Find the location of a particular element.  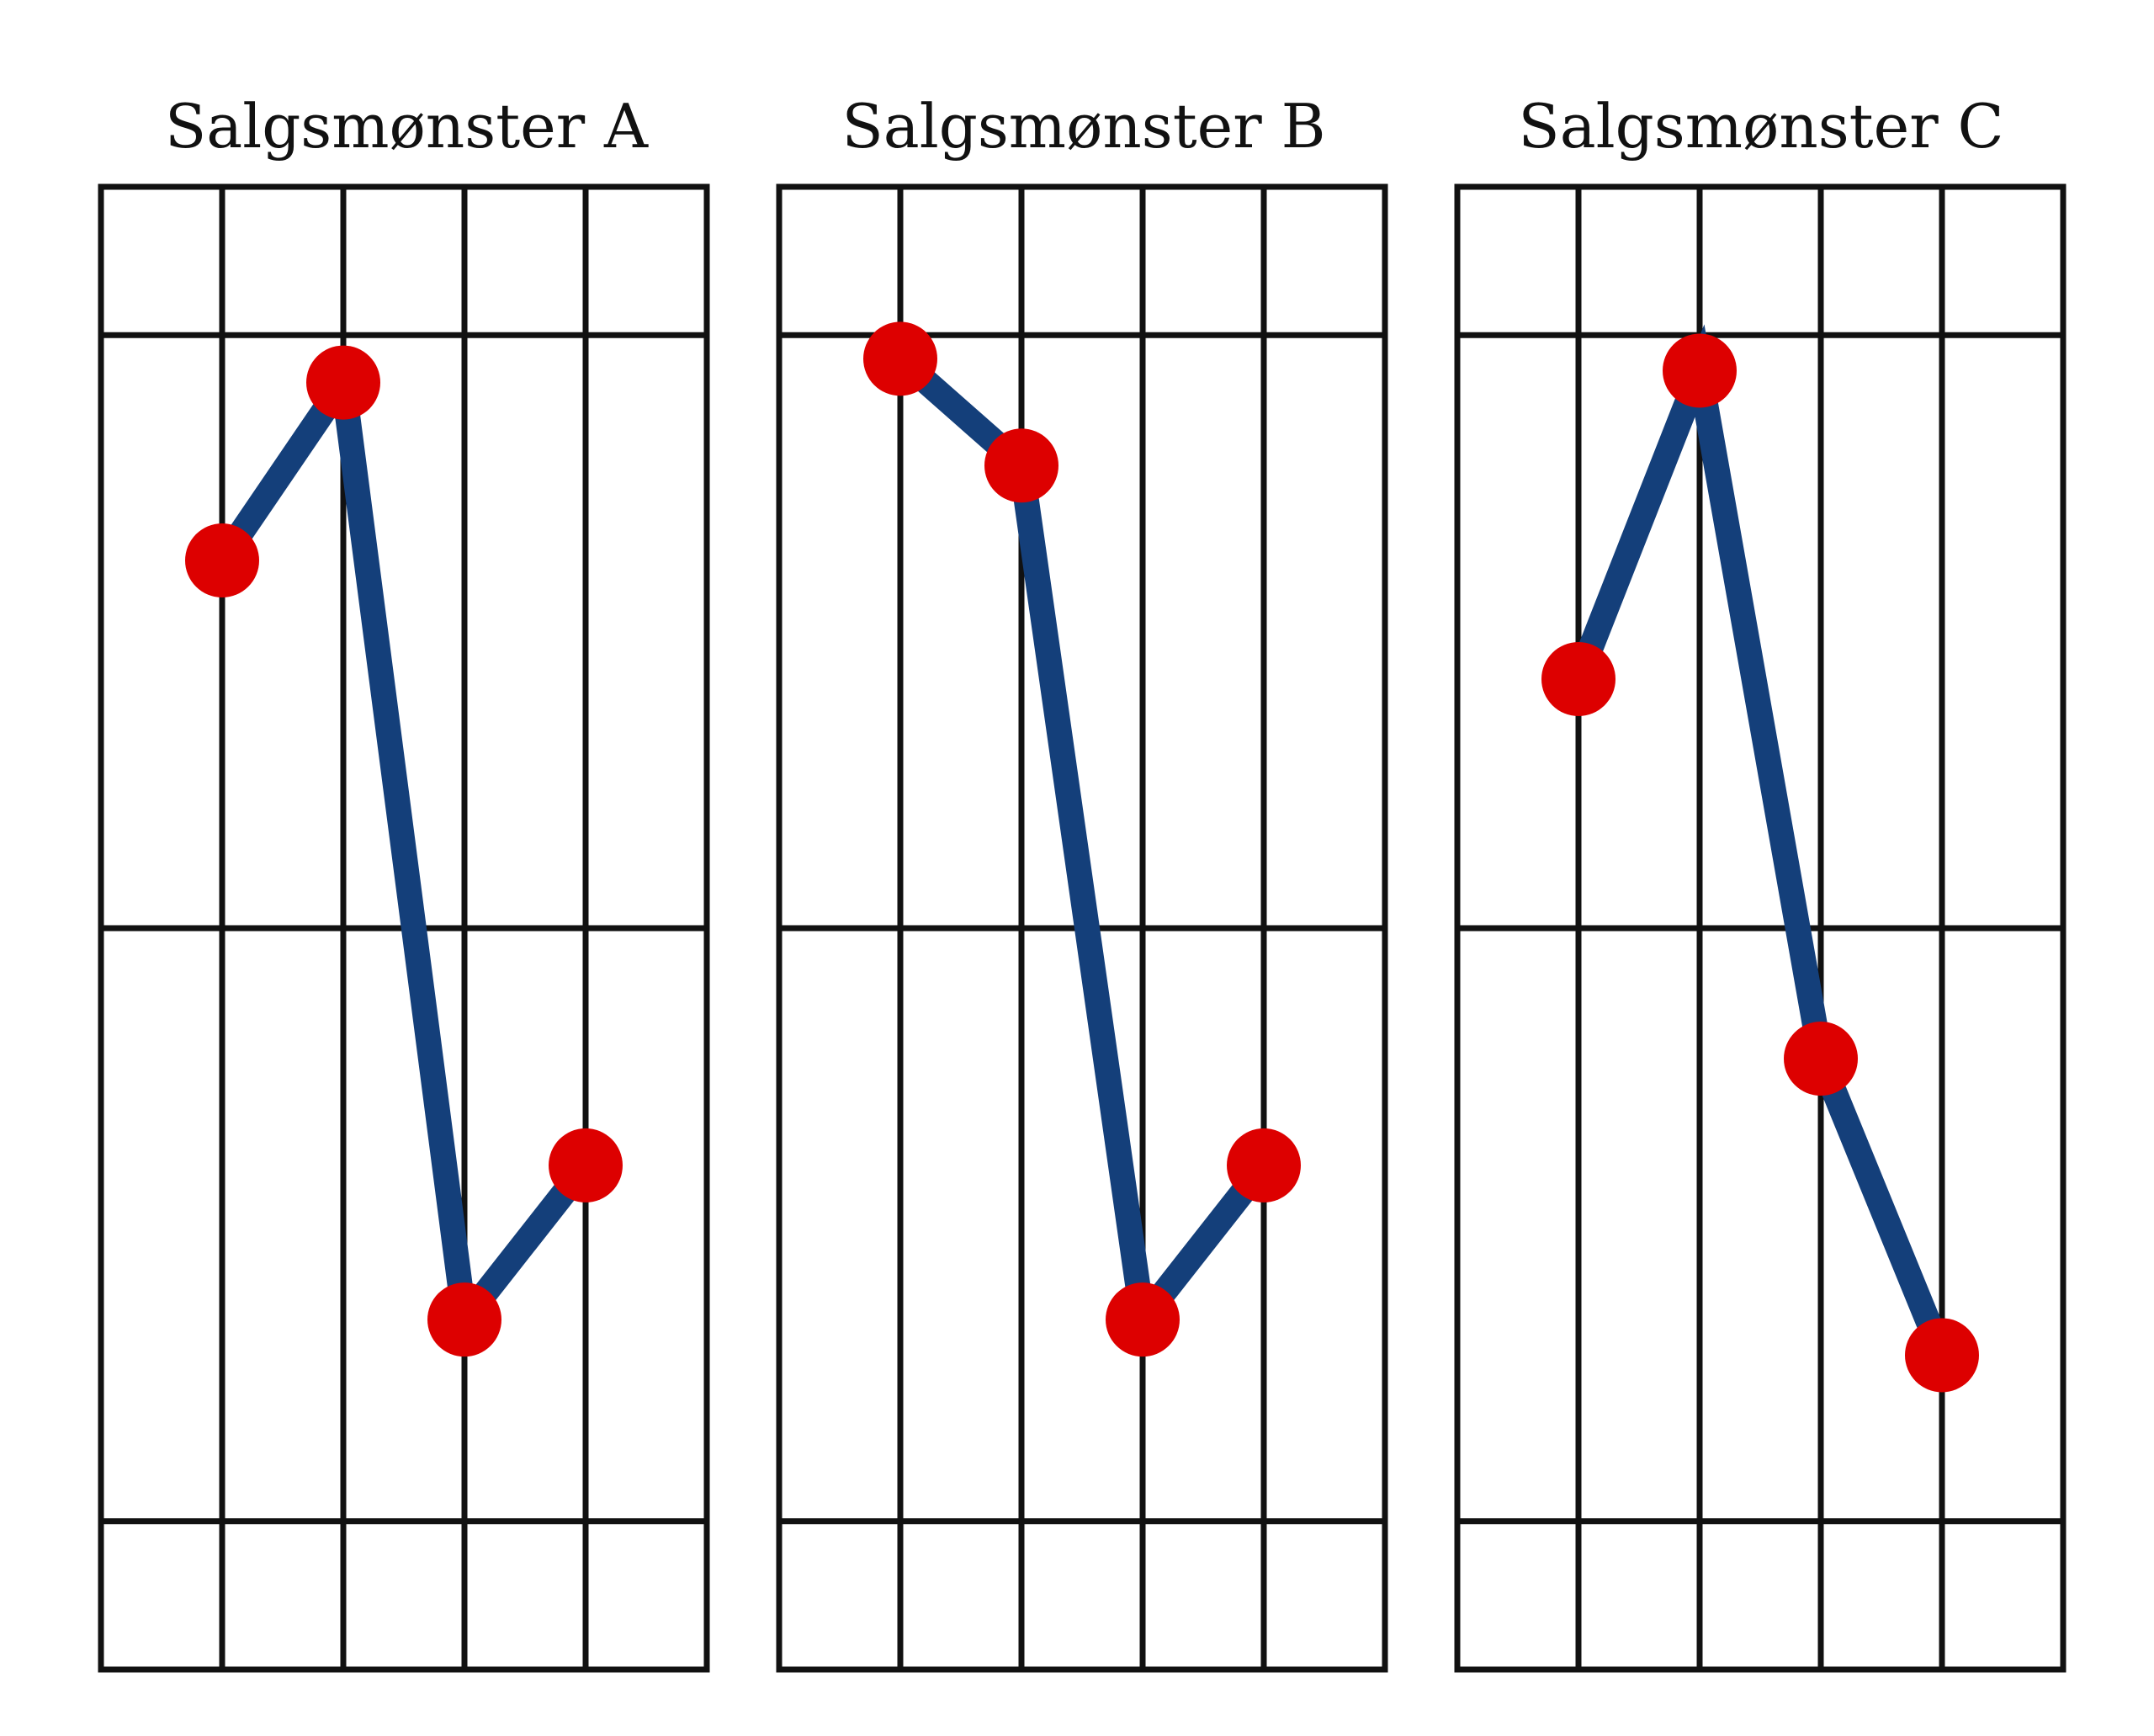

panel-title: Salgsmønster A is located at coordinates (407, 127).